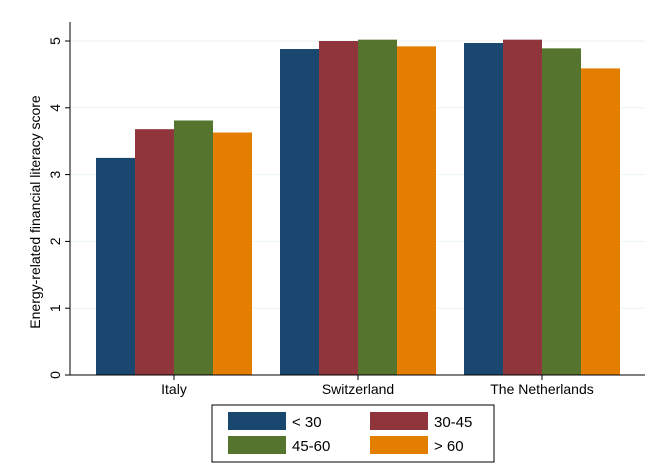  I want to click on y-tick-label: 0, so click(55, 375).